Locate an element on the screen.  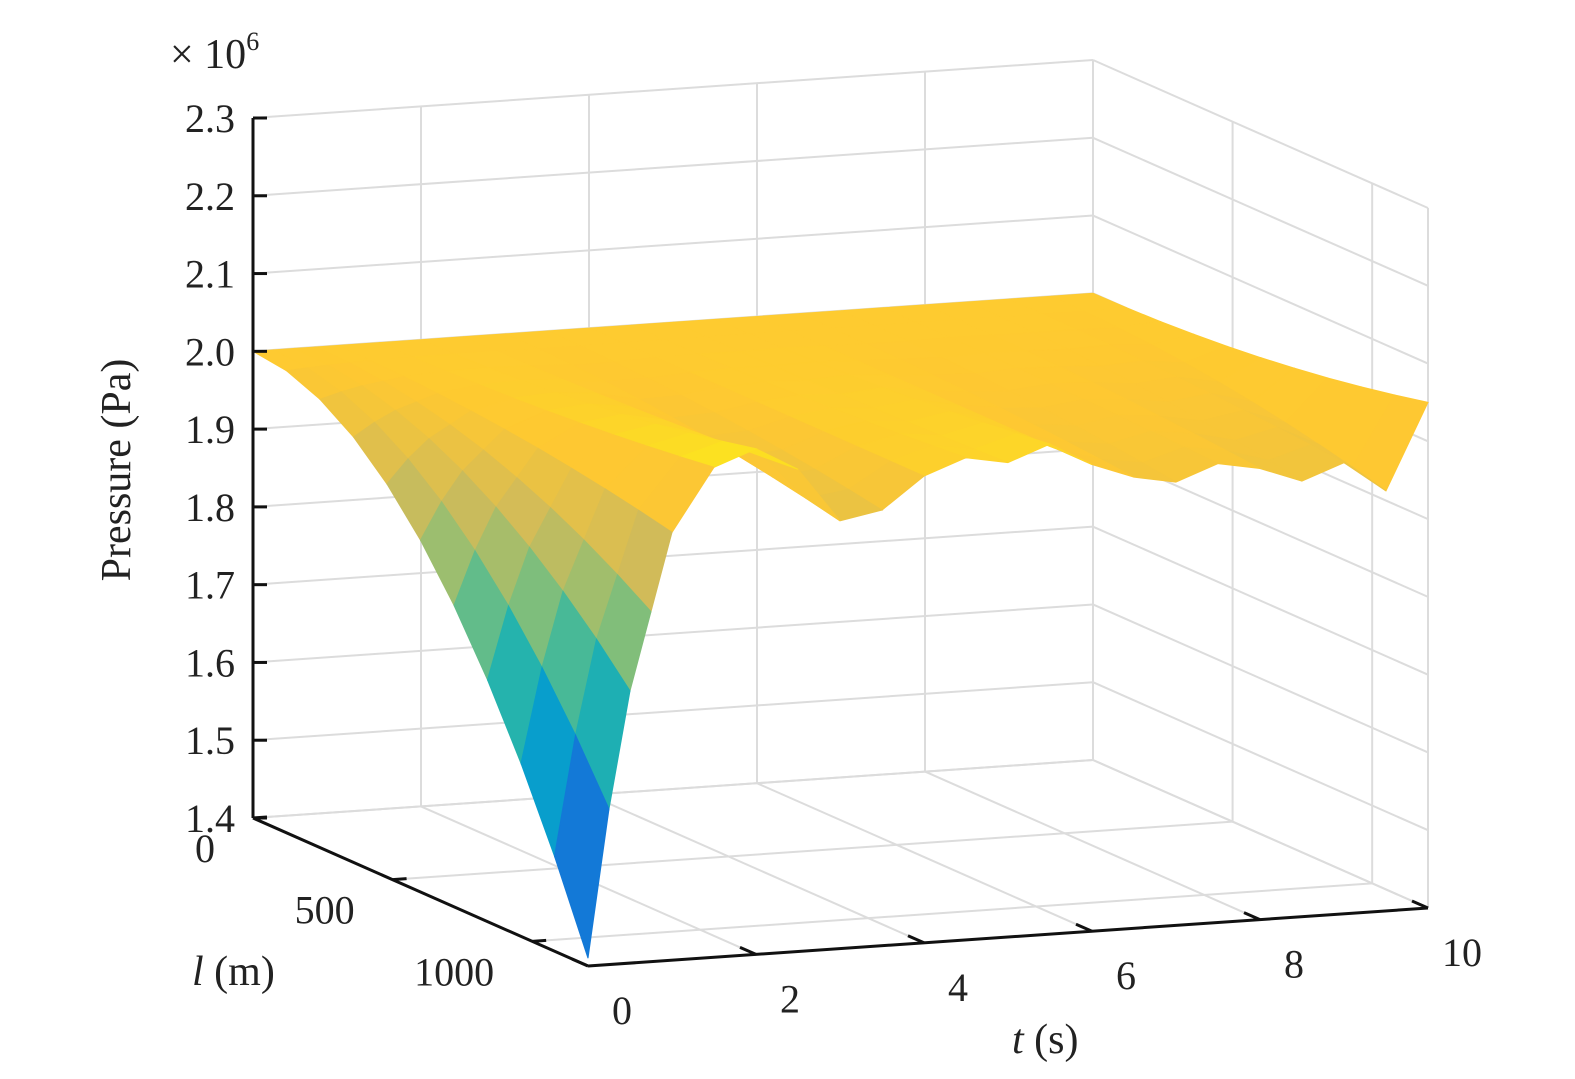
z-tick-label: 1.4 is located at coordinates (210, 818).